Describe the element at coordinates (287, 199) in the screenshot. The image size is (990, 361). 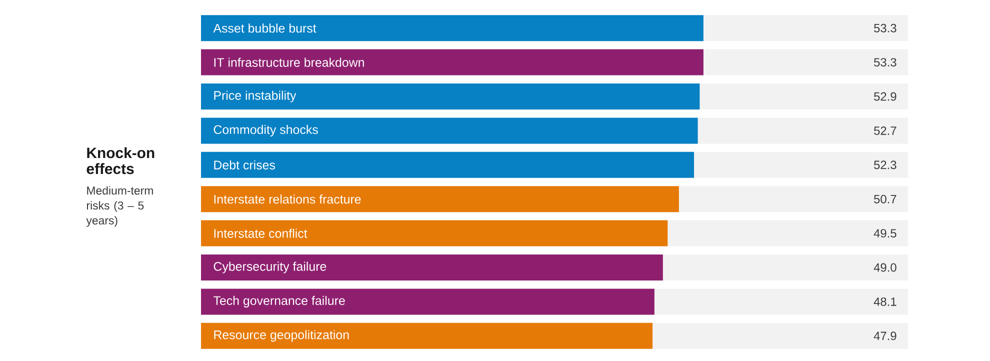
I see `y-tick-label: Interstate relations fracture` at that location.